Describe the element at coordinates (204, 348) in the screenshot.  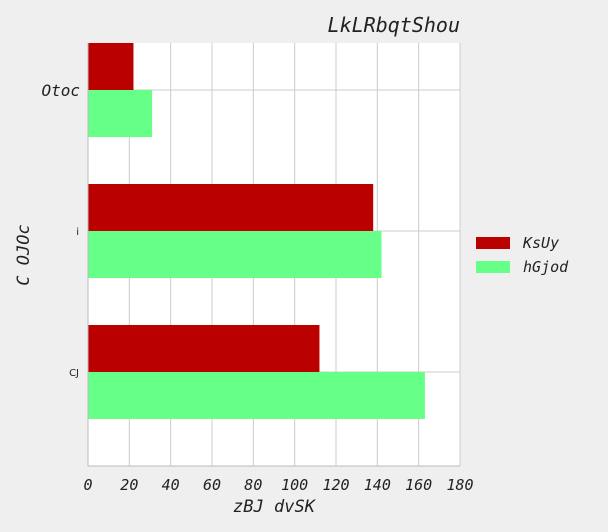
I see `bar-KsUy-CJ` at that location.